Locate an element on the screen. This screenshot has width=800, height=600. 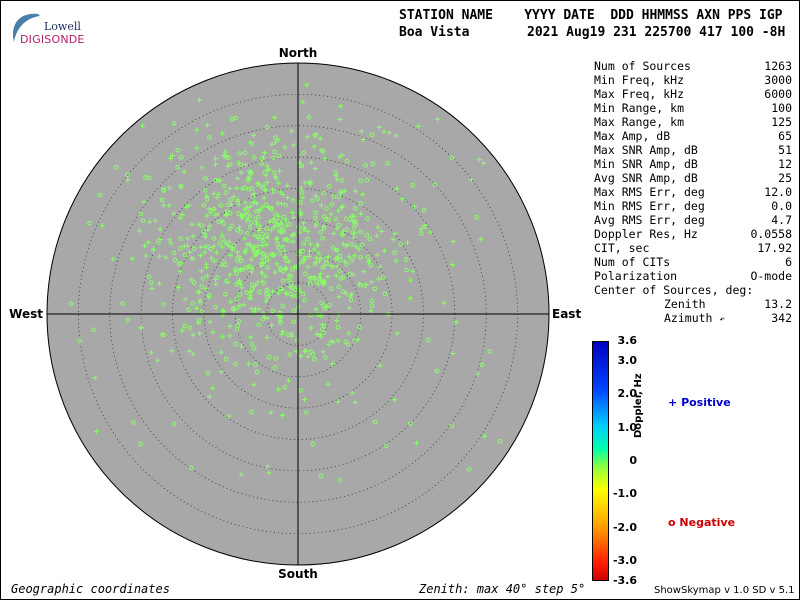
stat-row: Max Freq, kHz 6000 is located at coordinates (693, 94).